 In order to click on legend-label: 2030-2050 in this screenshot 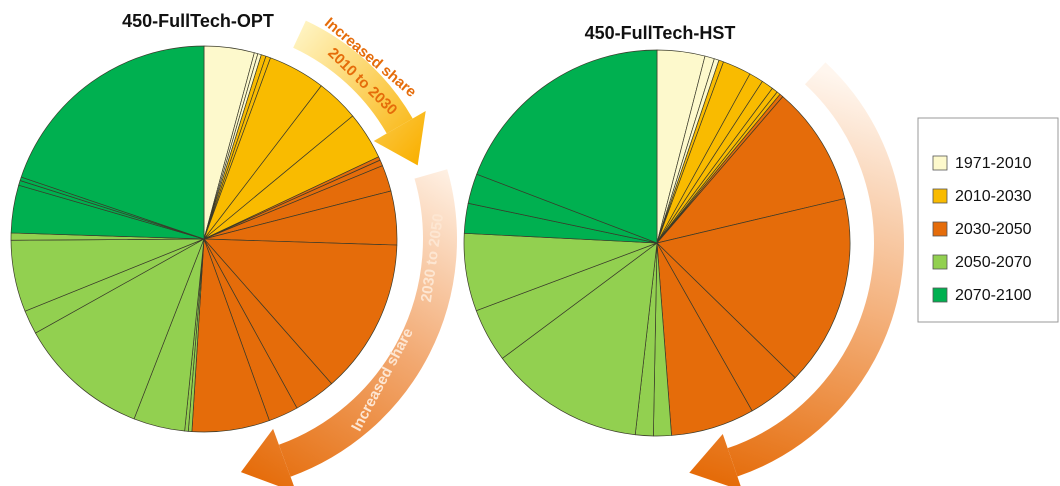, I will do `click(993, 229)`.